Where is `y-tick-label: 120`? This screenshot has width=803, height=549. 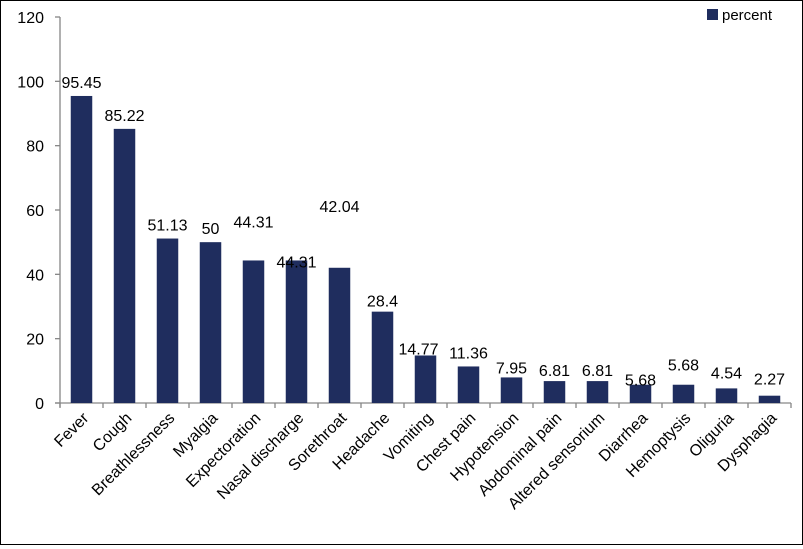
y-tick-label: 120 is located at coordinates (30, 18).